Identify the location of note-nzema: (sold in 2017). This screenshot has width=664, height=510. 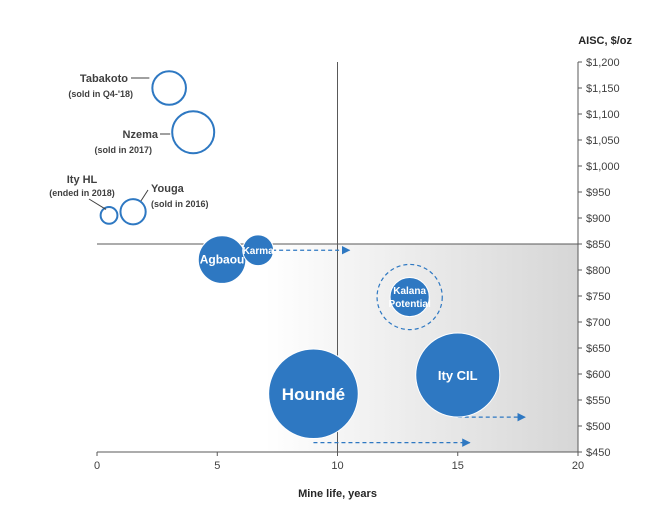
(123, 150).